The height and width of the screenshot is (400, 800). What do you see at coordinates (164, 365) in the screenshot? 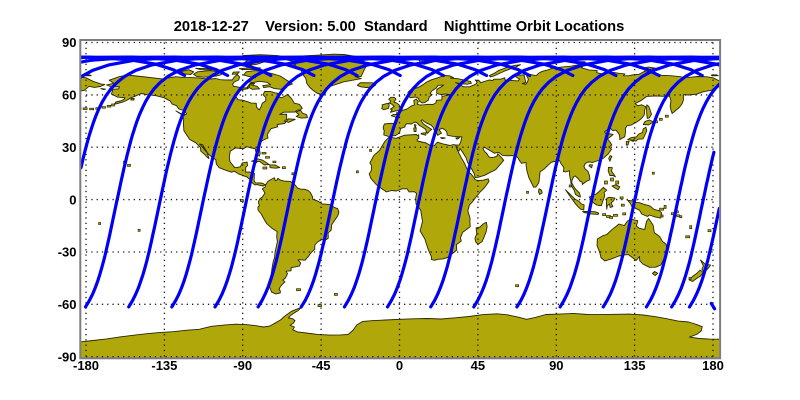
I see `svg-text: -135` at bounding box center [164, 365].